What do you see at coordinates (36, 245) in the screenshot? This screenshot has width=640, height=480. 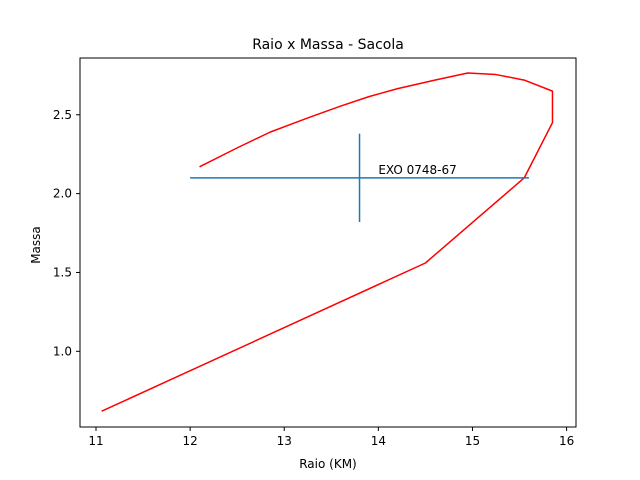 I see `y-axis-label: Massa` at bounding box center [36, 245].